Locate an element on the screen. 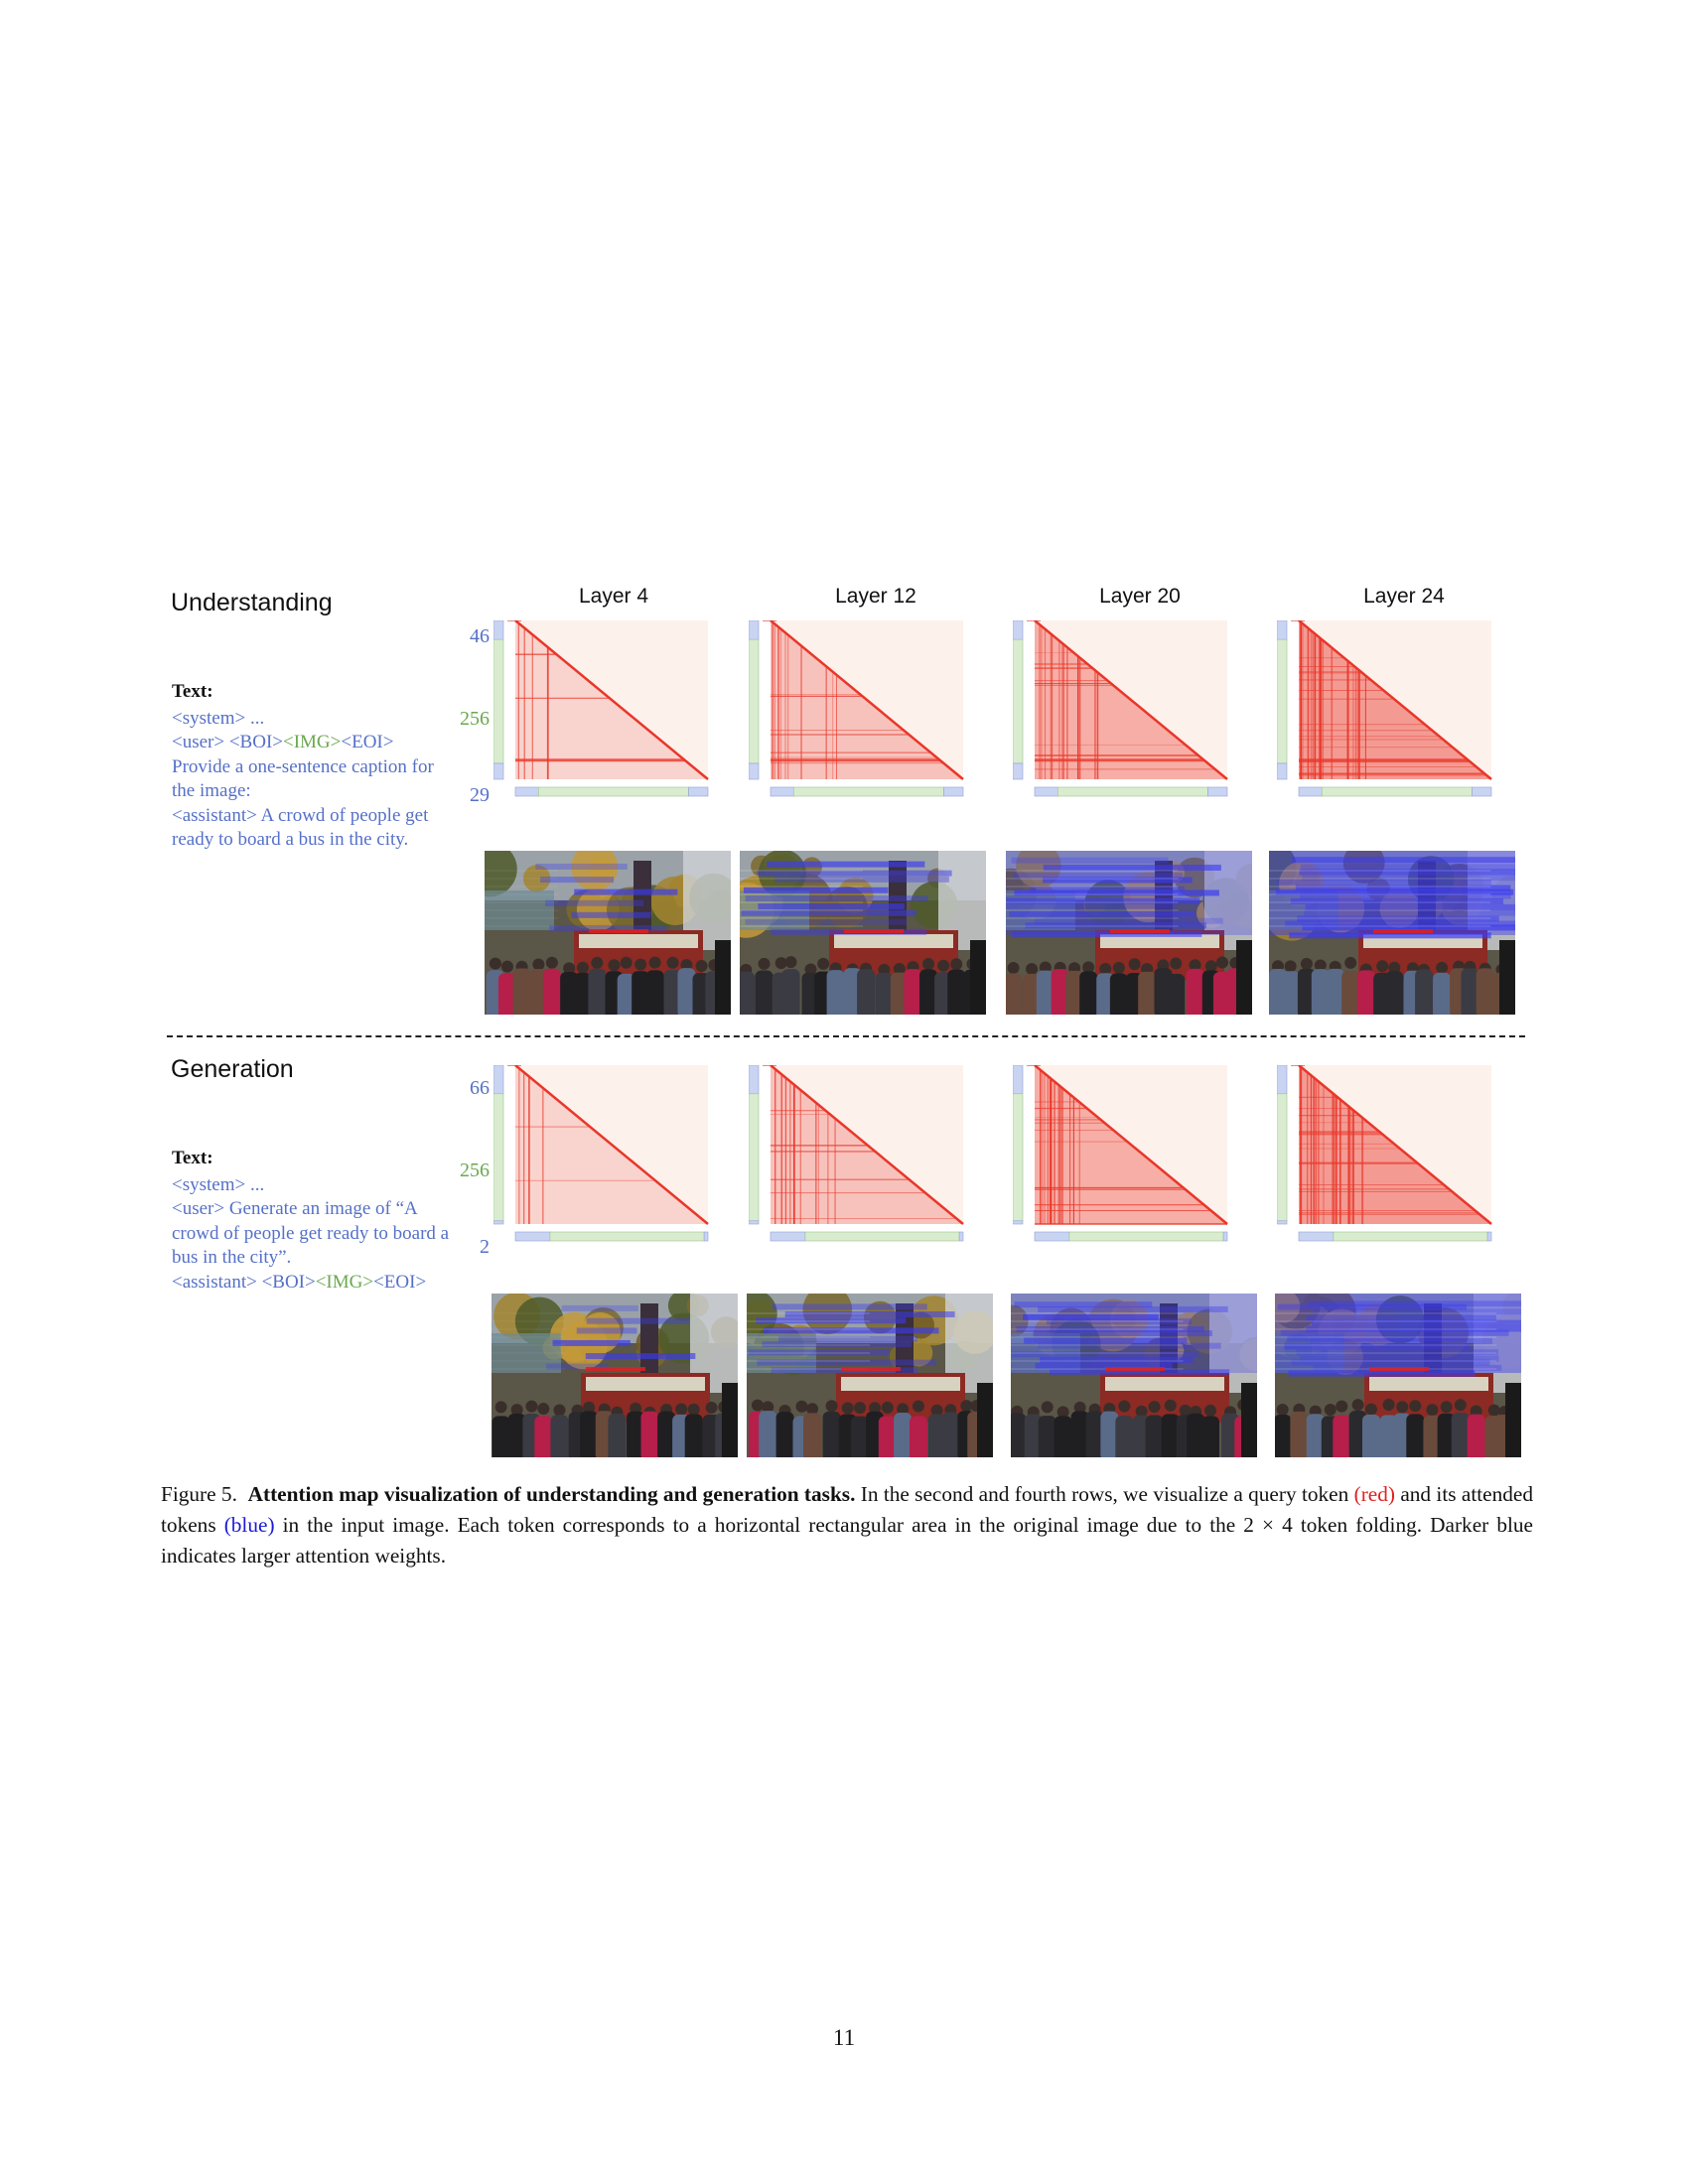 This screenshot has height=2184, width=1688. caption-red-label: (red) is located at coordinates (1374, 1494).